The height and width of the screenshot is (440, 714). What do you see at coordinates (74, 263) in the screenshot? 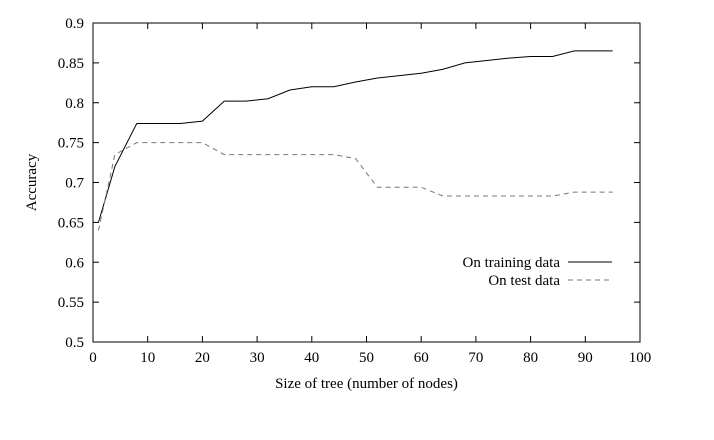
I see `y-tick-label: 0.6` at bounding box center [74, 263].